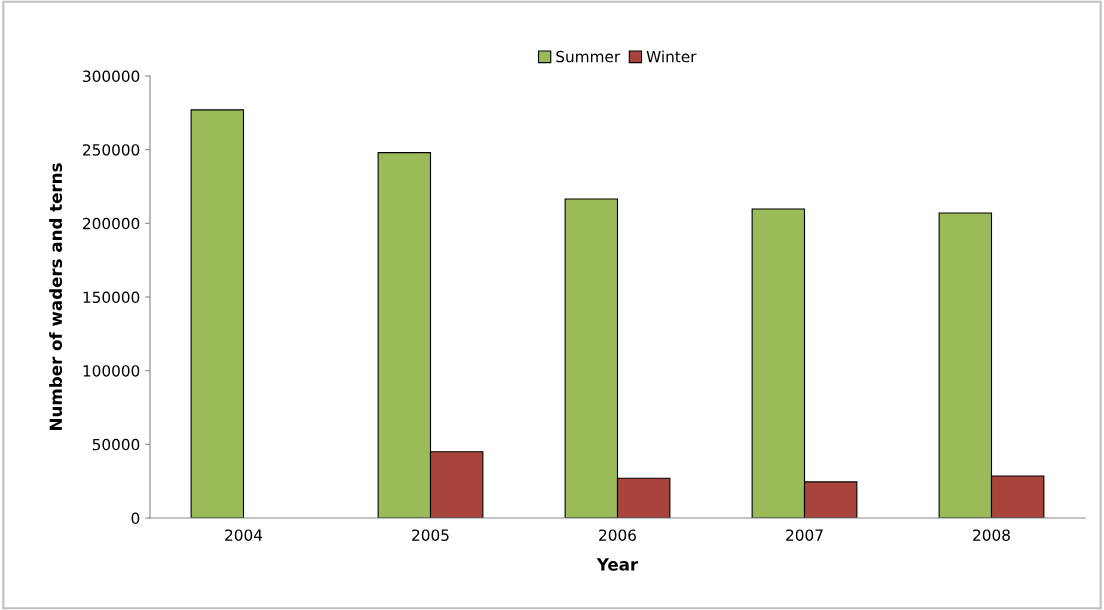  What do you see at coordinates (617, 564) in the screenshot?
I see `x-axis-title: Year` at bounding box center [617, 564].